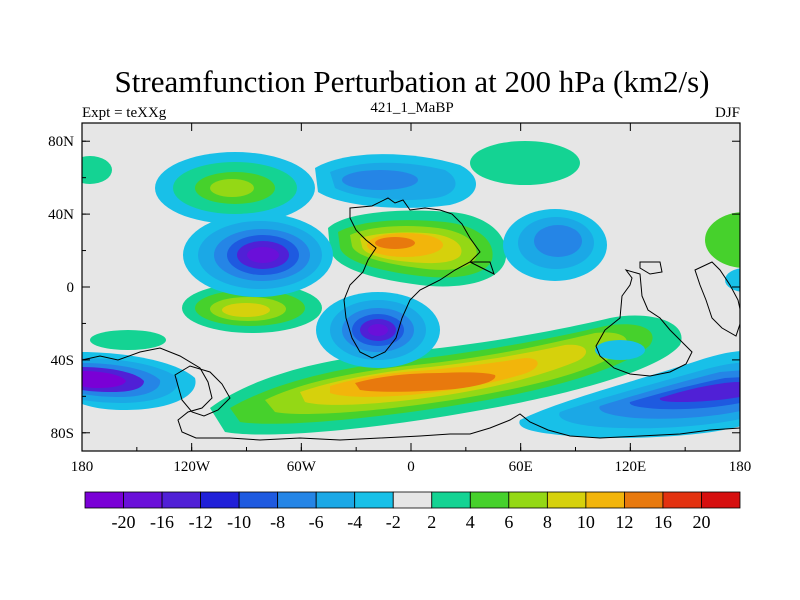  Describe the element at coordinates (396, 181) in the screenshot. I see `anomaly-eurasia-north-low` at that location.